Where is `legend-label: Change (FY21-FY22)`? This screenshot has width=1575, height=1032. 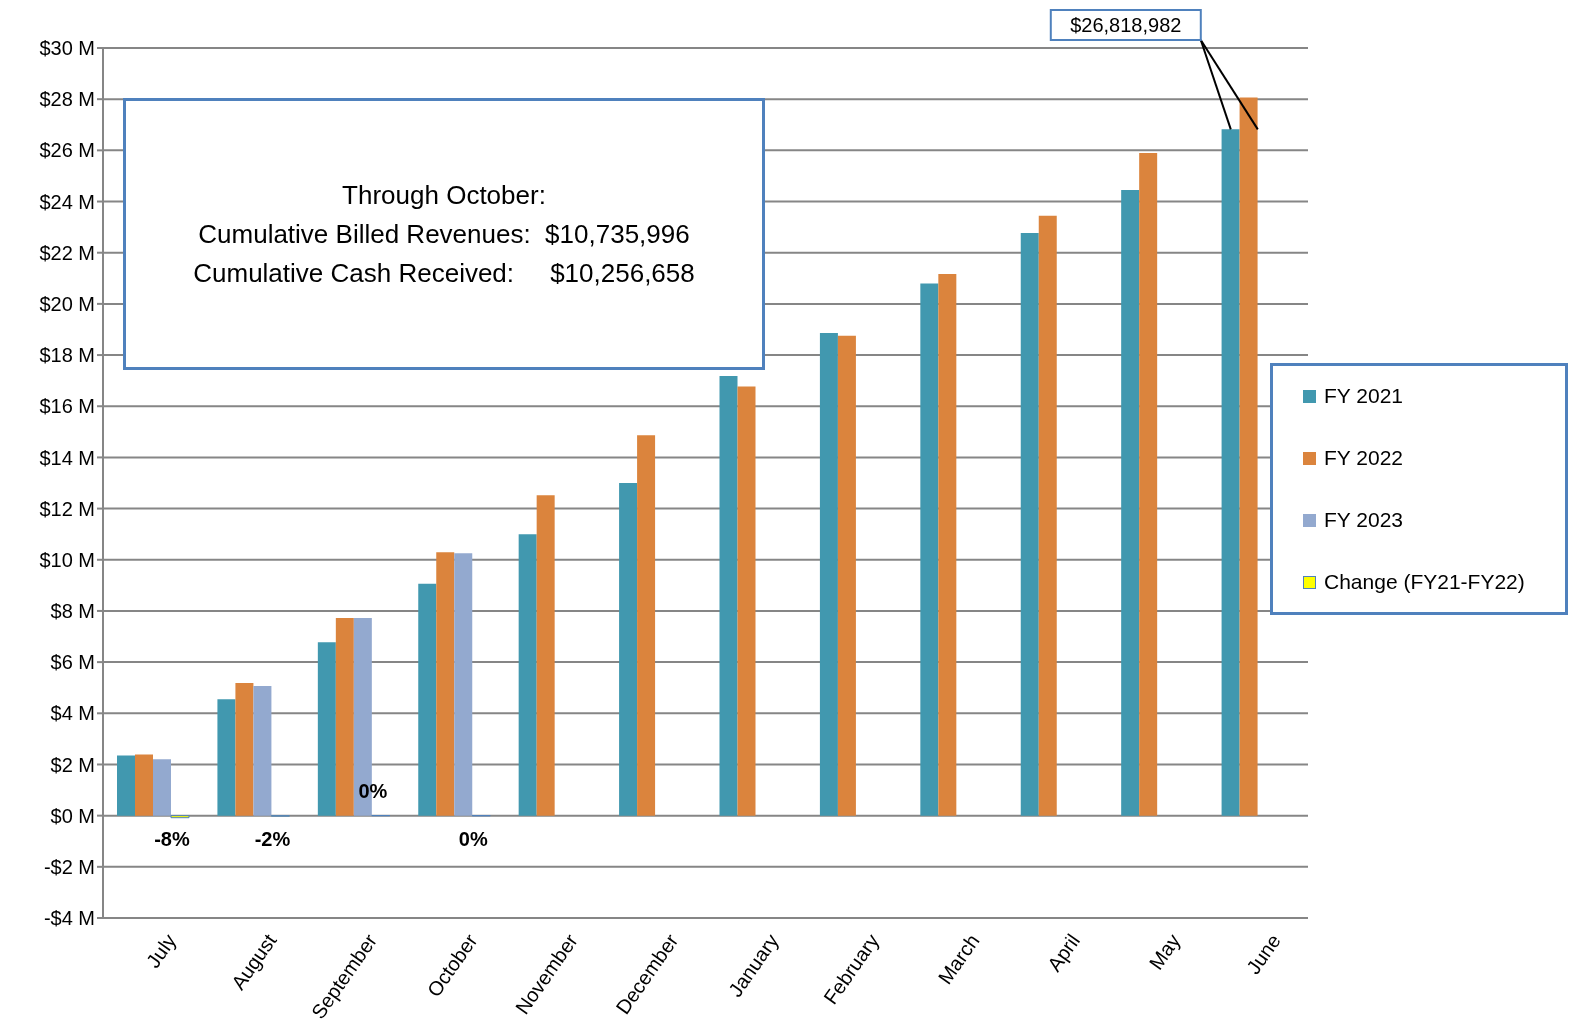
legend-label: Change (FY21-FY22) is located at coordinates (1424, 582).